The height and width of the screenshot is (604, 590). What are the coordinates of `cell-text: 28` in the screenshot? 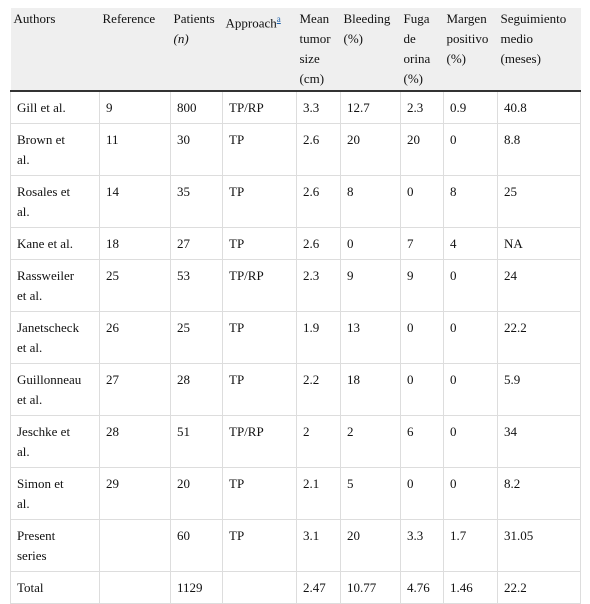 It's located at (183, 379).